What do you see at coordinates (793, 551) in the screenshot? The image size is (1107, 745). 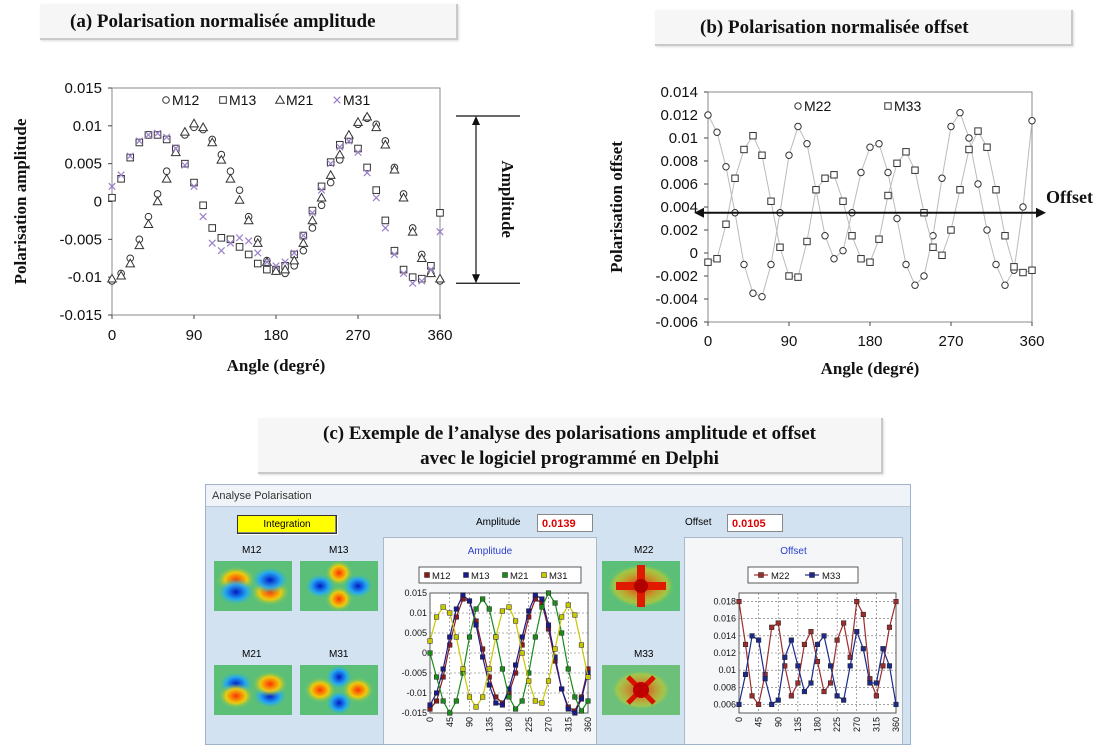 I see `offset-plot-title: Offset` at bounding box center [793, 551].